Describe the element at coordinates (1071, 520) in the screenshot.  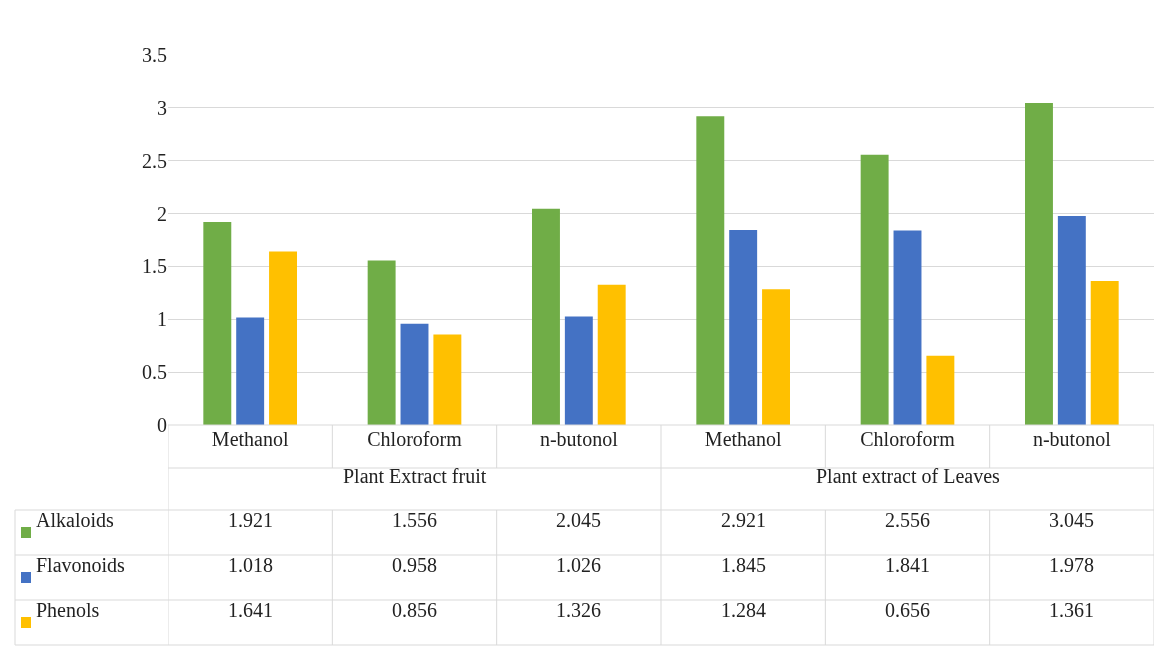
I see `data-label: 3.045` at that location.